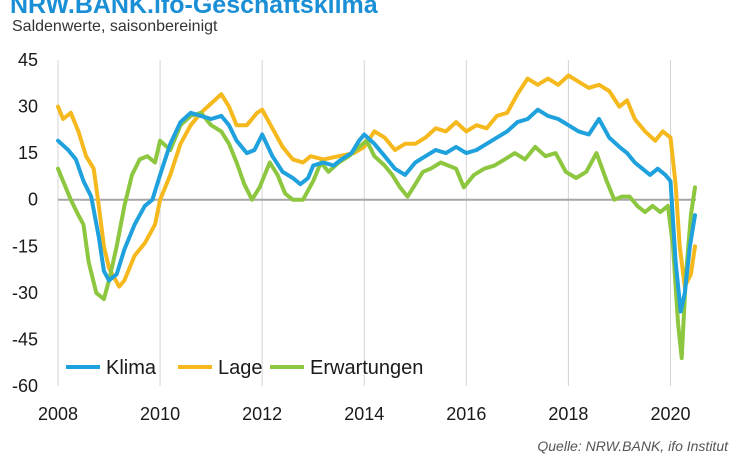  What do you see at coordinates (364, 414) in the screenshot?
I see `x-tick-label: 2014` at bounding box center [364, 414].